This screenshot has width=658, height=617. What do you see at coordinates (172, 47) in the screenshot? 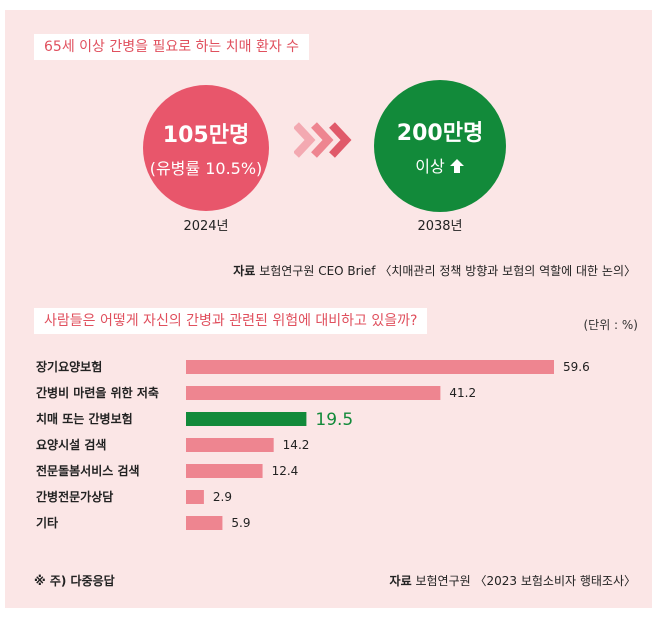
I see `top-section-title: 65세 이상 간병을 필요로 하는 치매 환자 수` at bounding box center [172, 47].